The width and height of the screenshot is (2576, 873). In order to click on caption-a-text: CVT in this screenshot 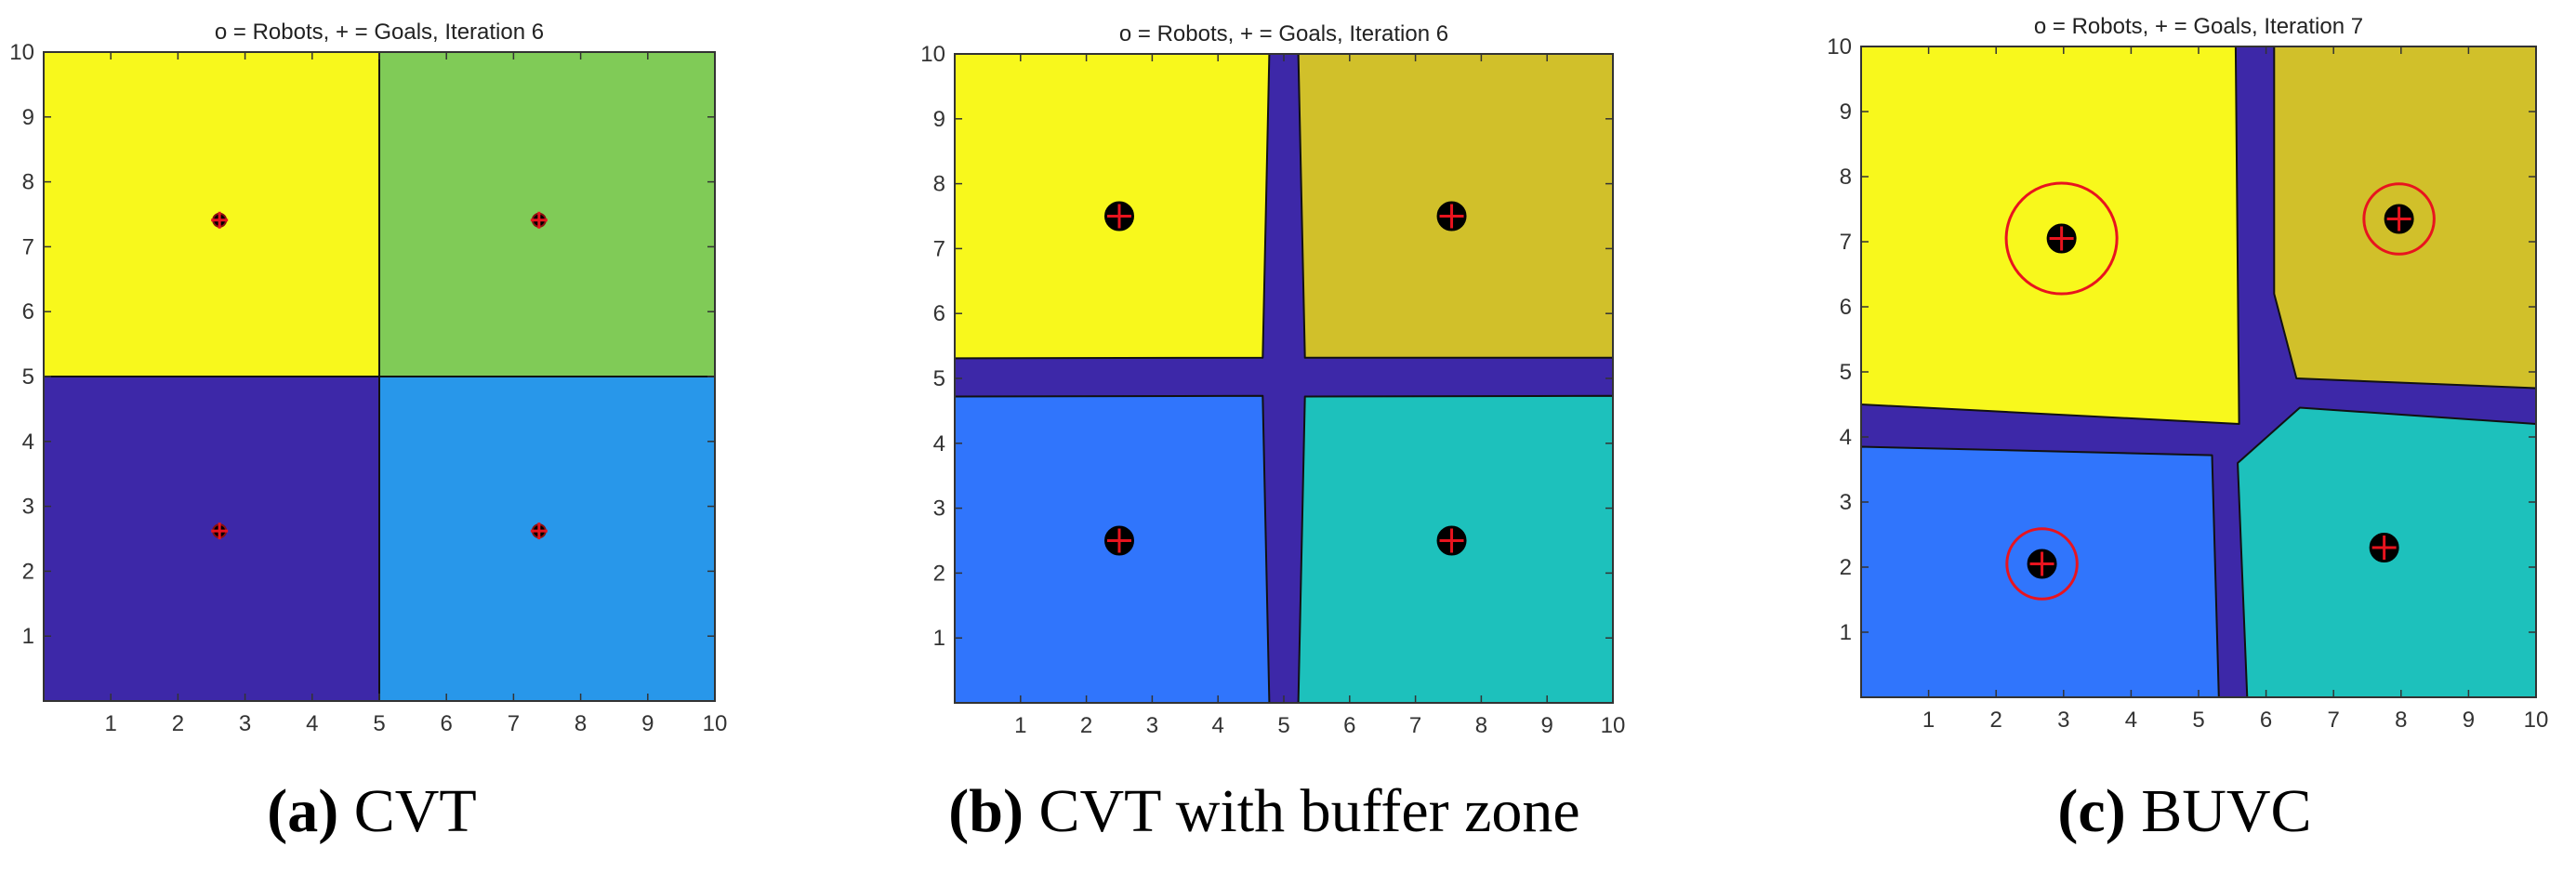, I will do `click(415, 811)`.